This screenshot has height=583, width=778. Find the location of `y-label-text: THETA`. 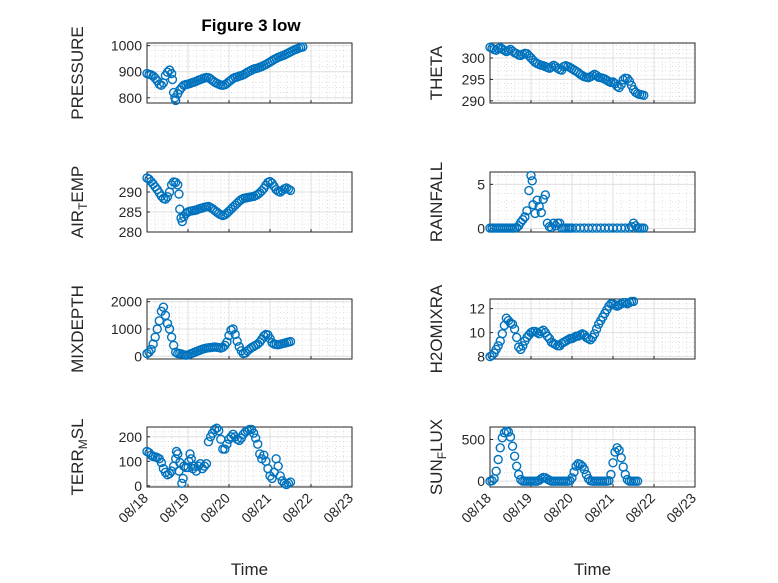

y-label-text: THETA is located at coordinates (436, 72).